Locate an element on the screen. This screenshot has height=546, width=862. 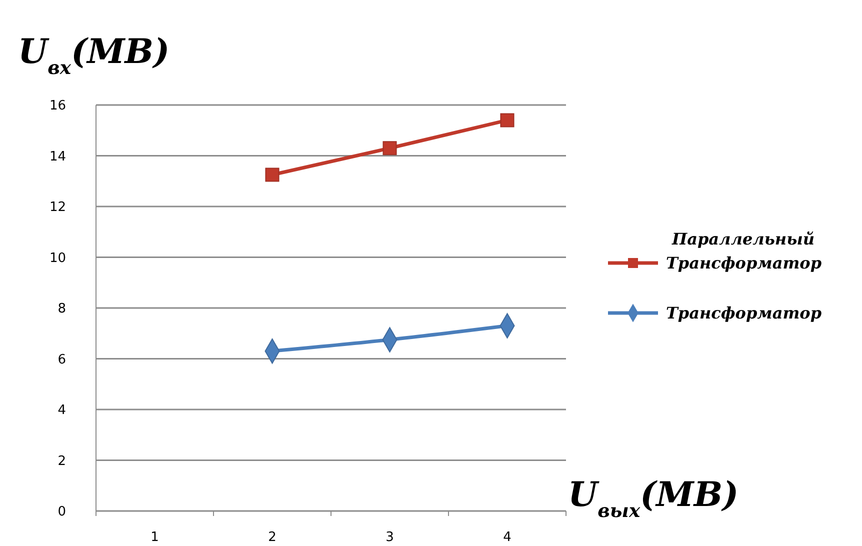
x-tick-label: 3 is located at coordinates (390, 537).